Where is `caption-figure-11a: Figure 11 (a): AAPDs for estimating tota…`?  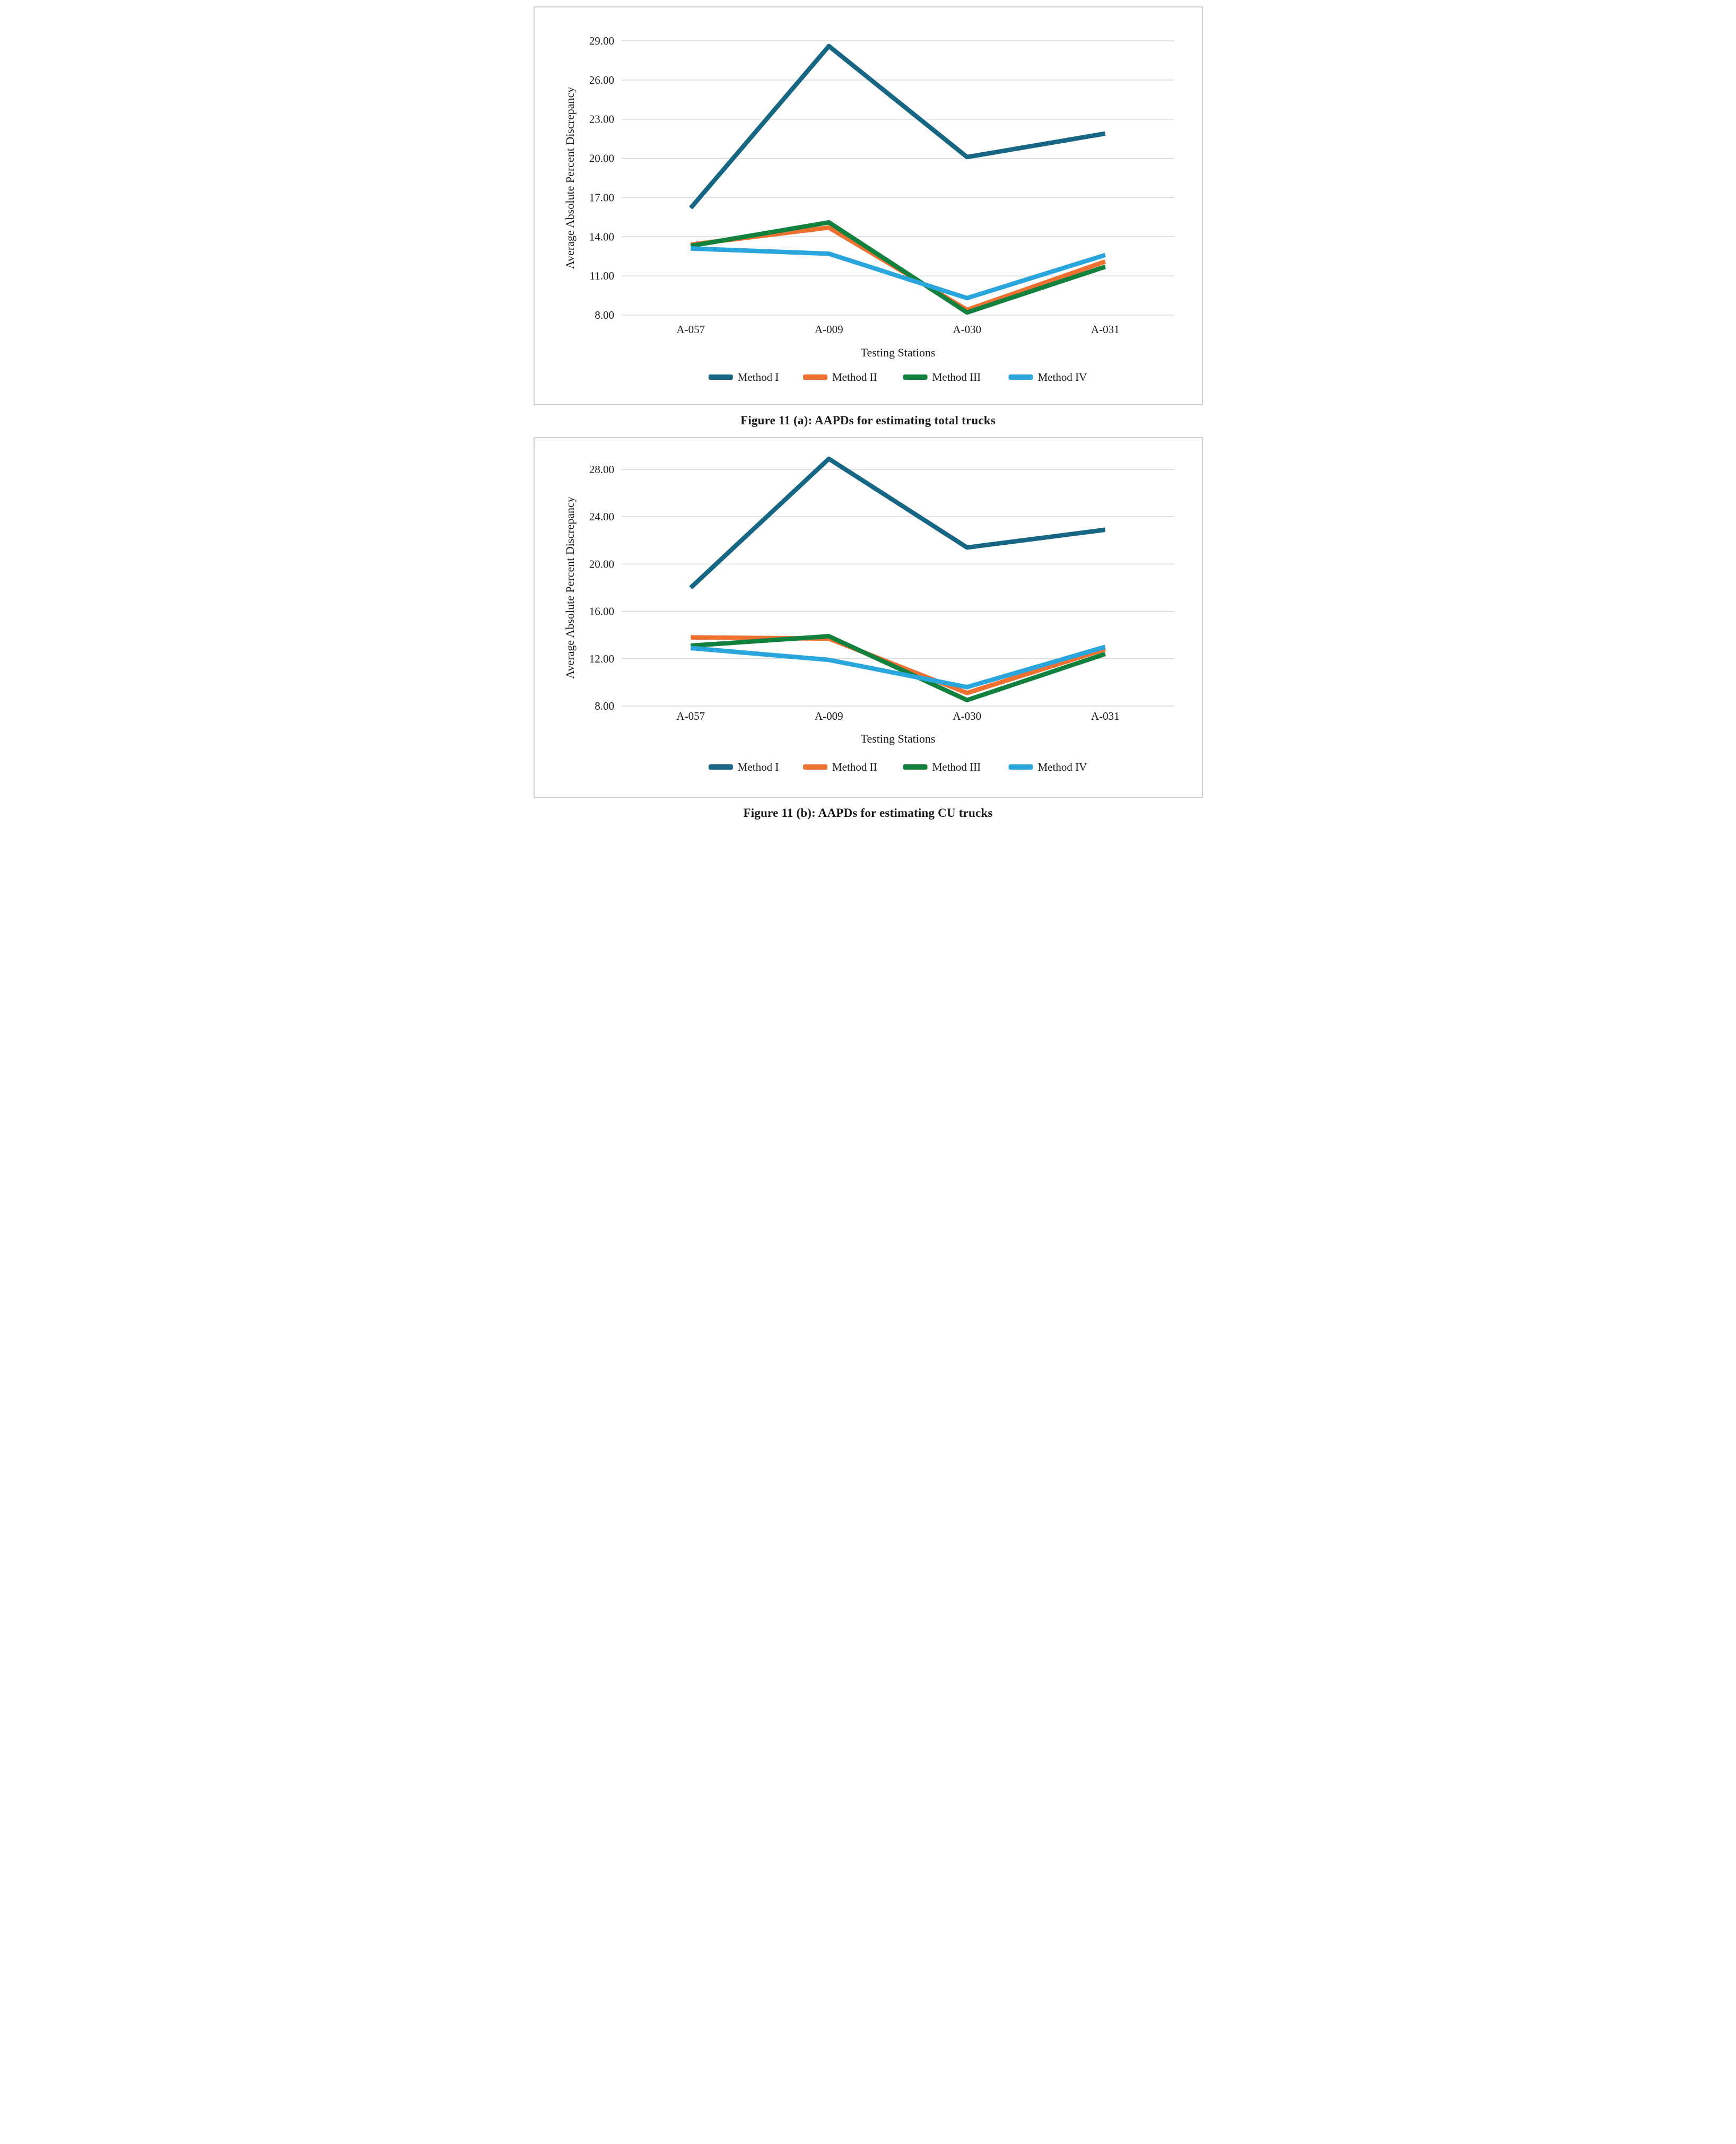
caption-figure-11a: Figure 11 (a): AAPDs for estimating tota… is located at coordinates (868, 420).